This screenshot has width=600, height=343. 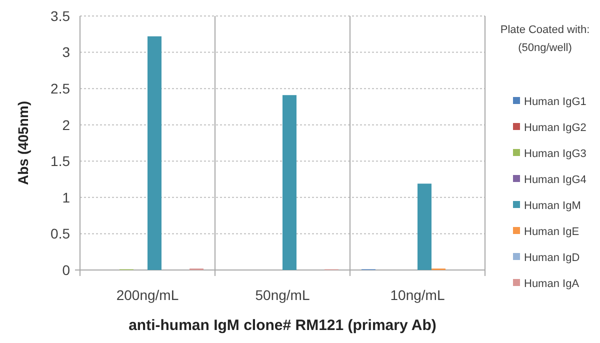 I want to click on legend-title: Plate Coated with: (50ng/well), so click(x=545, y=39).